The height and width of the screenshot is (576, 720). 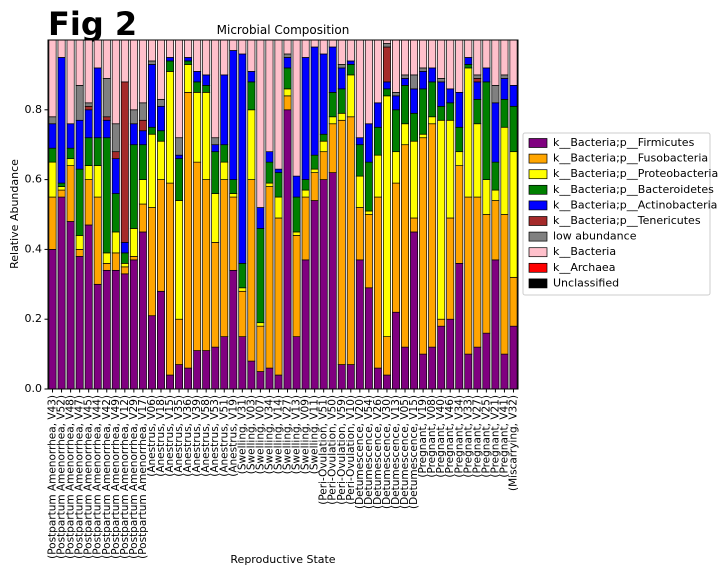 I want to click on legend-label: k__Archaea, so click(x=584, y=267).